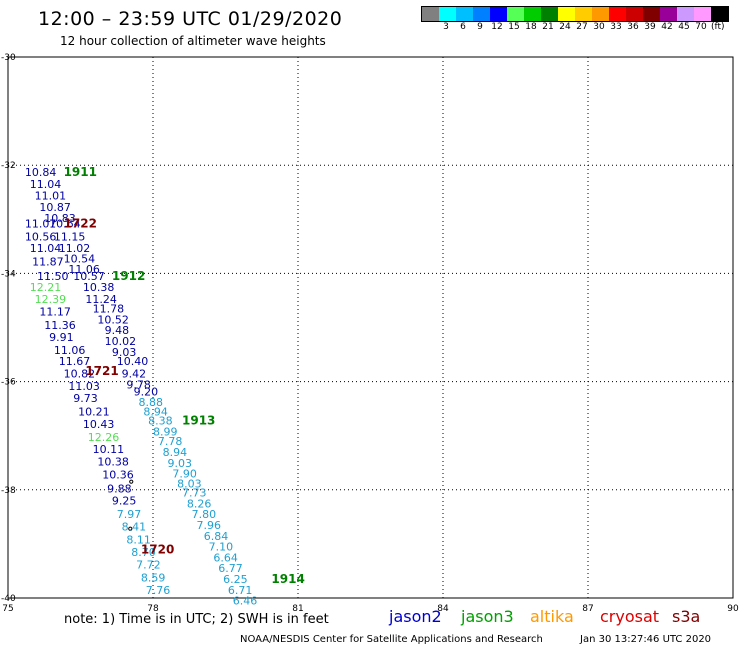  What do you see at coordinates (40, 224) in the screenshot?
I see `wave-height-reading: 11.07` at bounding box center [40, 224].